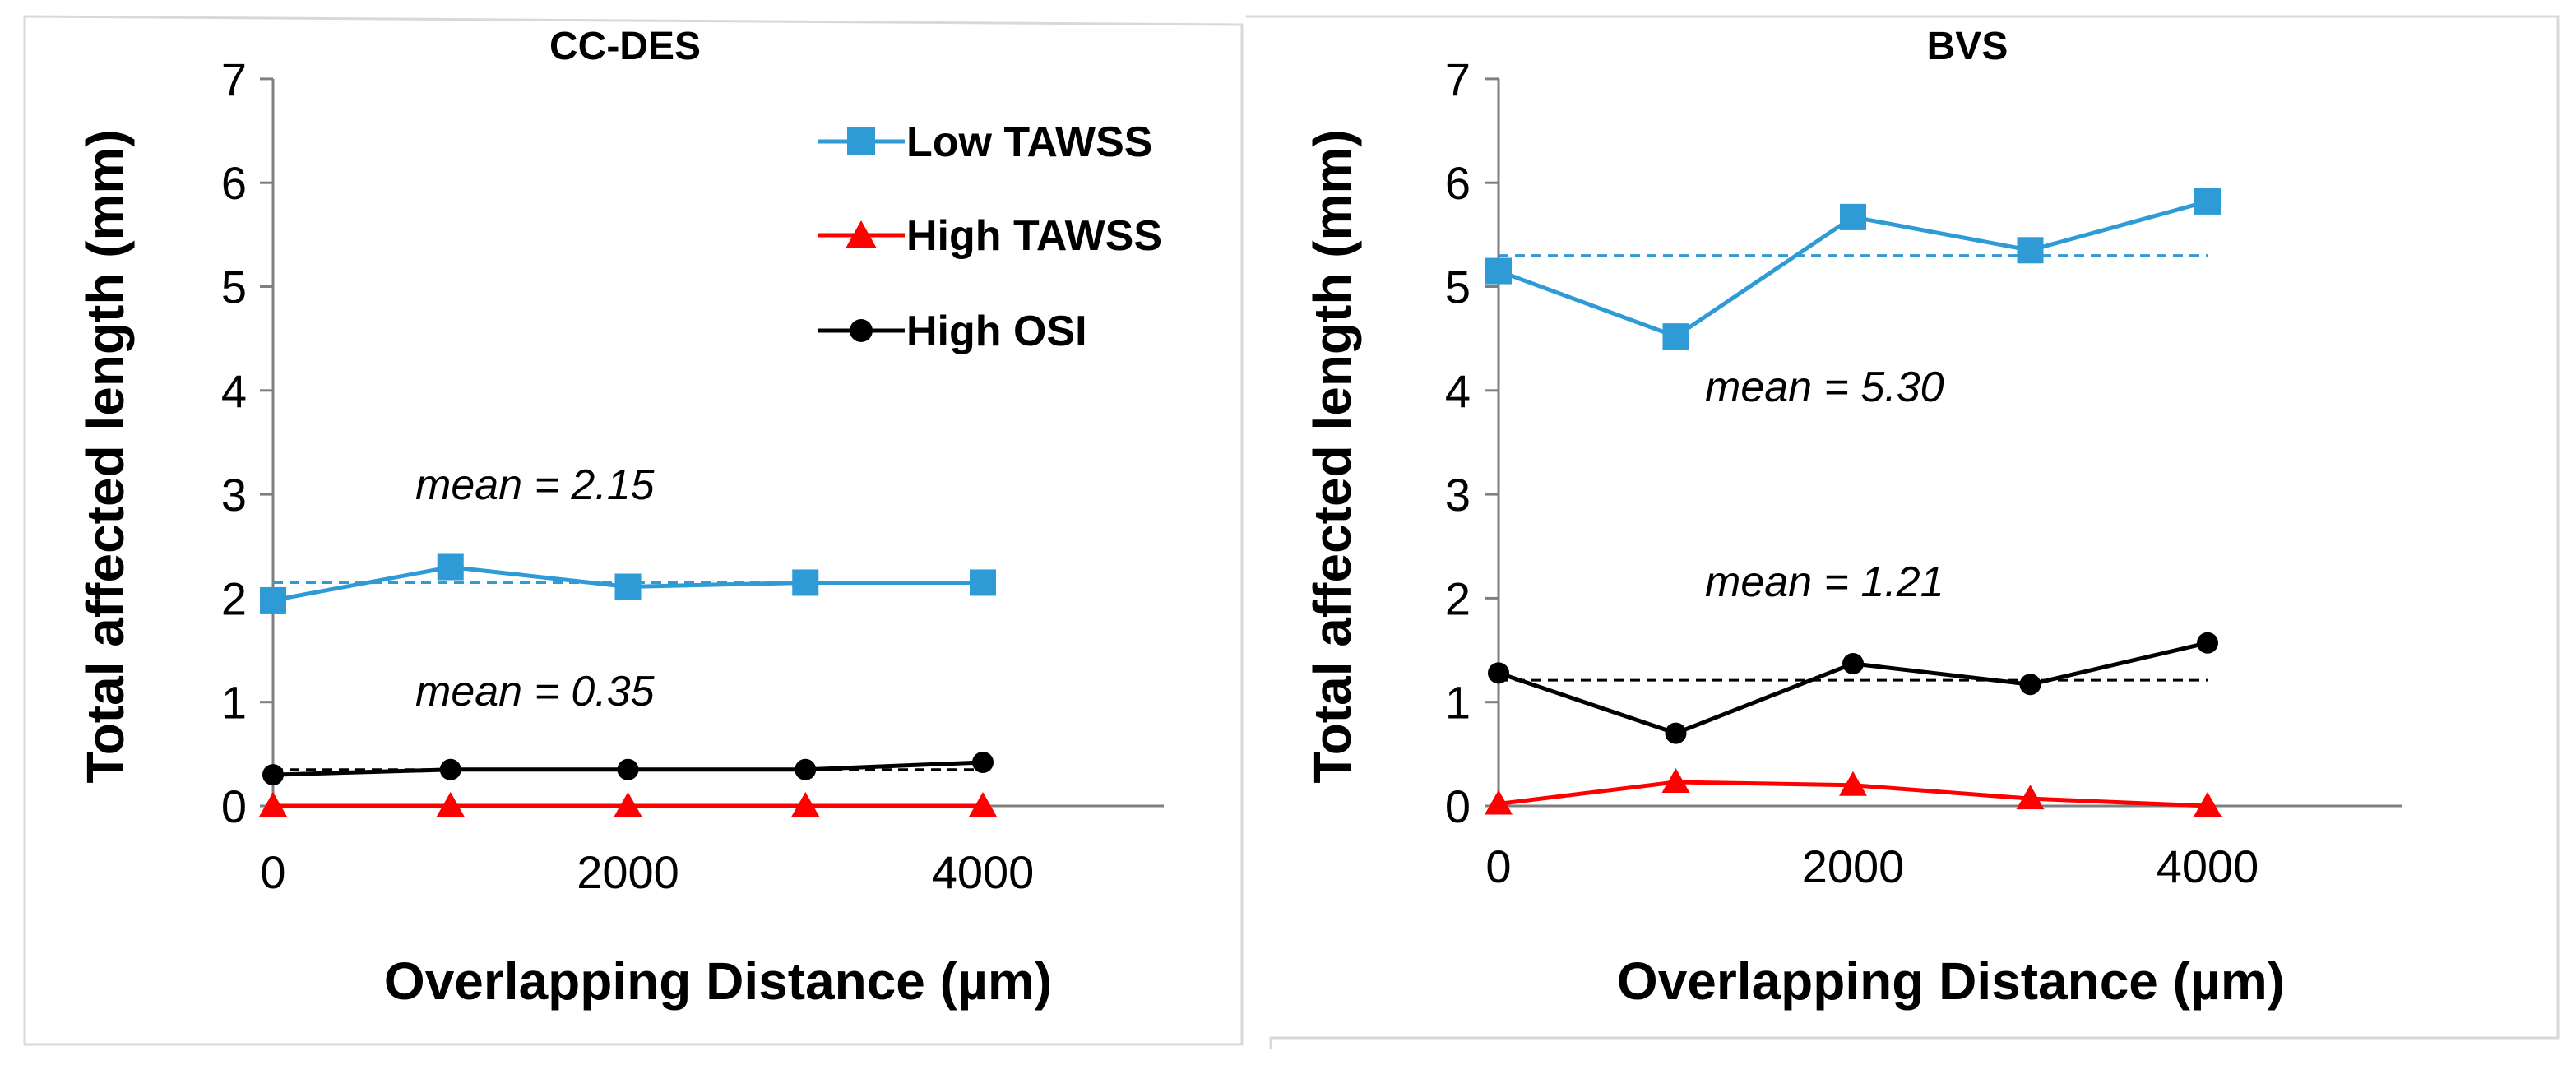  I want to click on legend-label-high-tawss: High TAWSS, so click(1034, 236).